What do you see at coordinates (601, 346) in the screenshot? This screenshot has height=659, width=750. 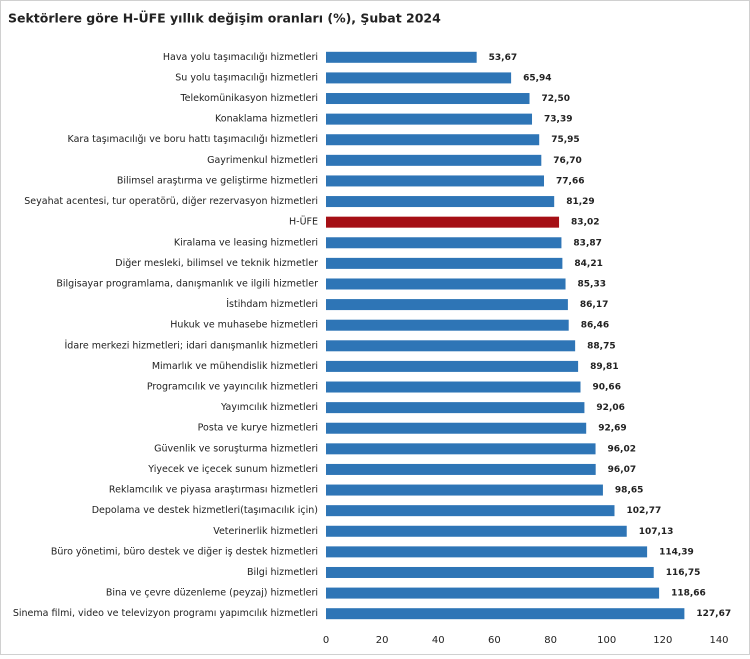 I see `data-label: 88,75` at bounding box center [601, 346].